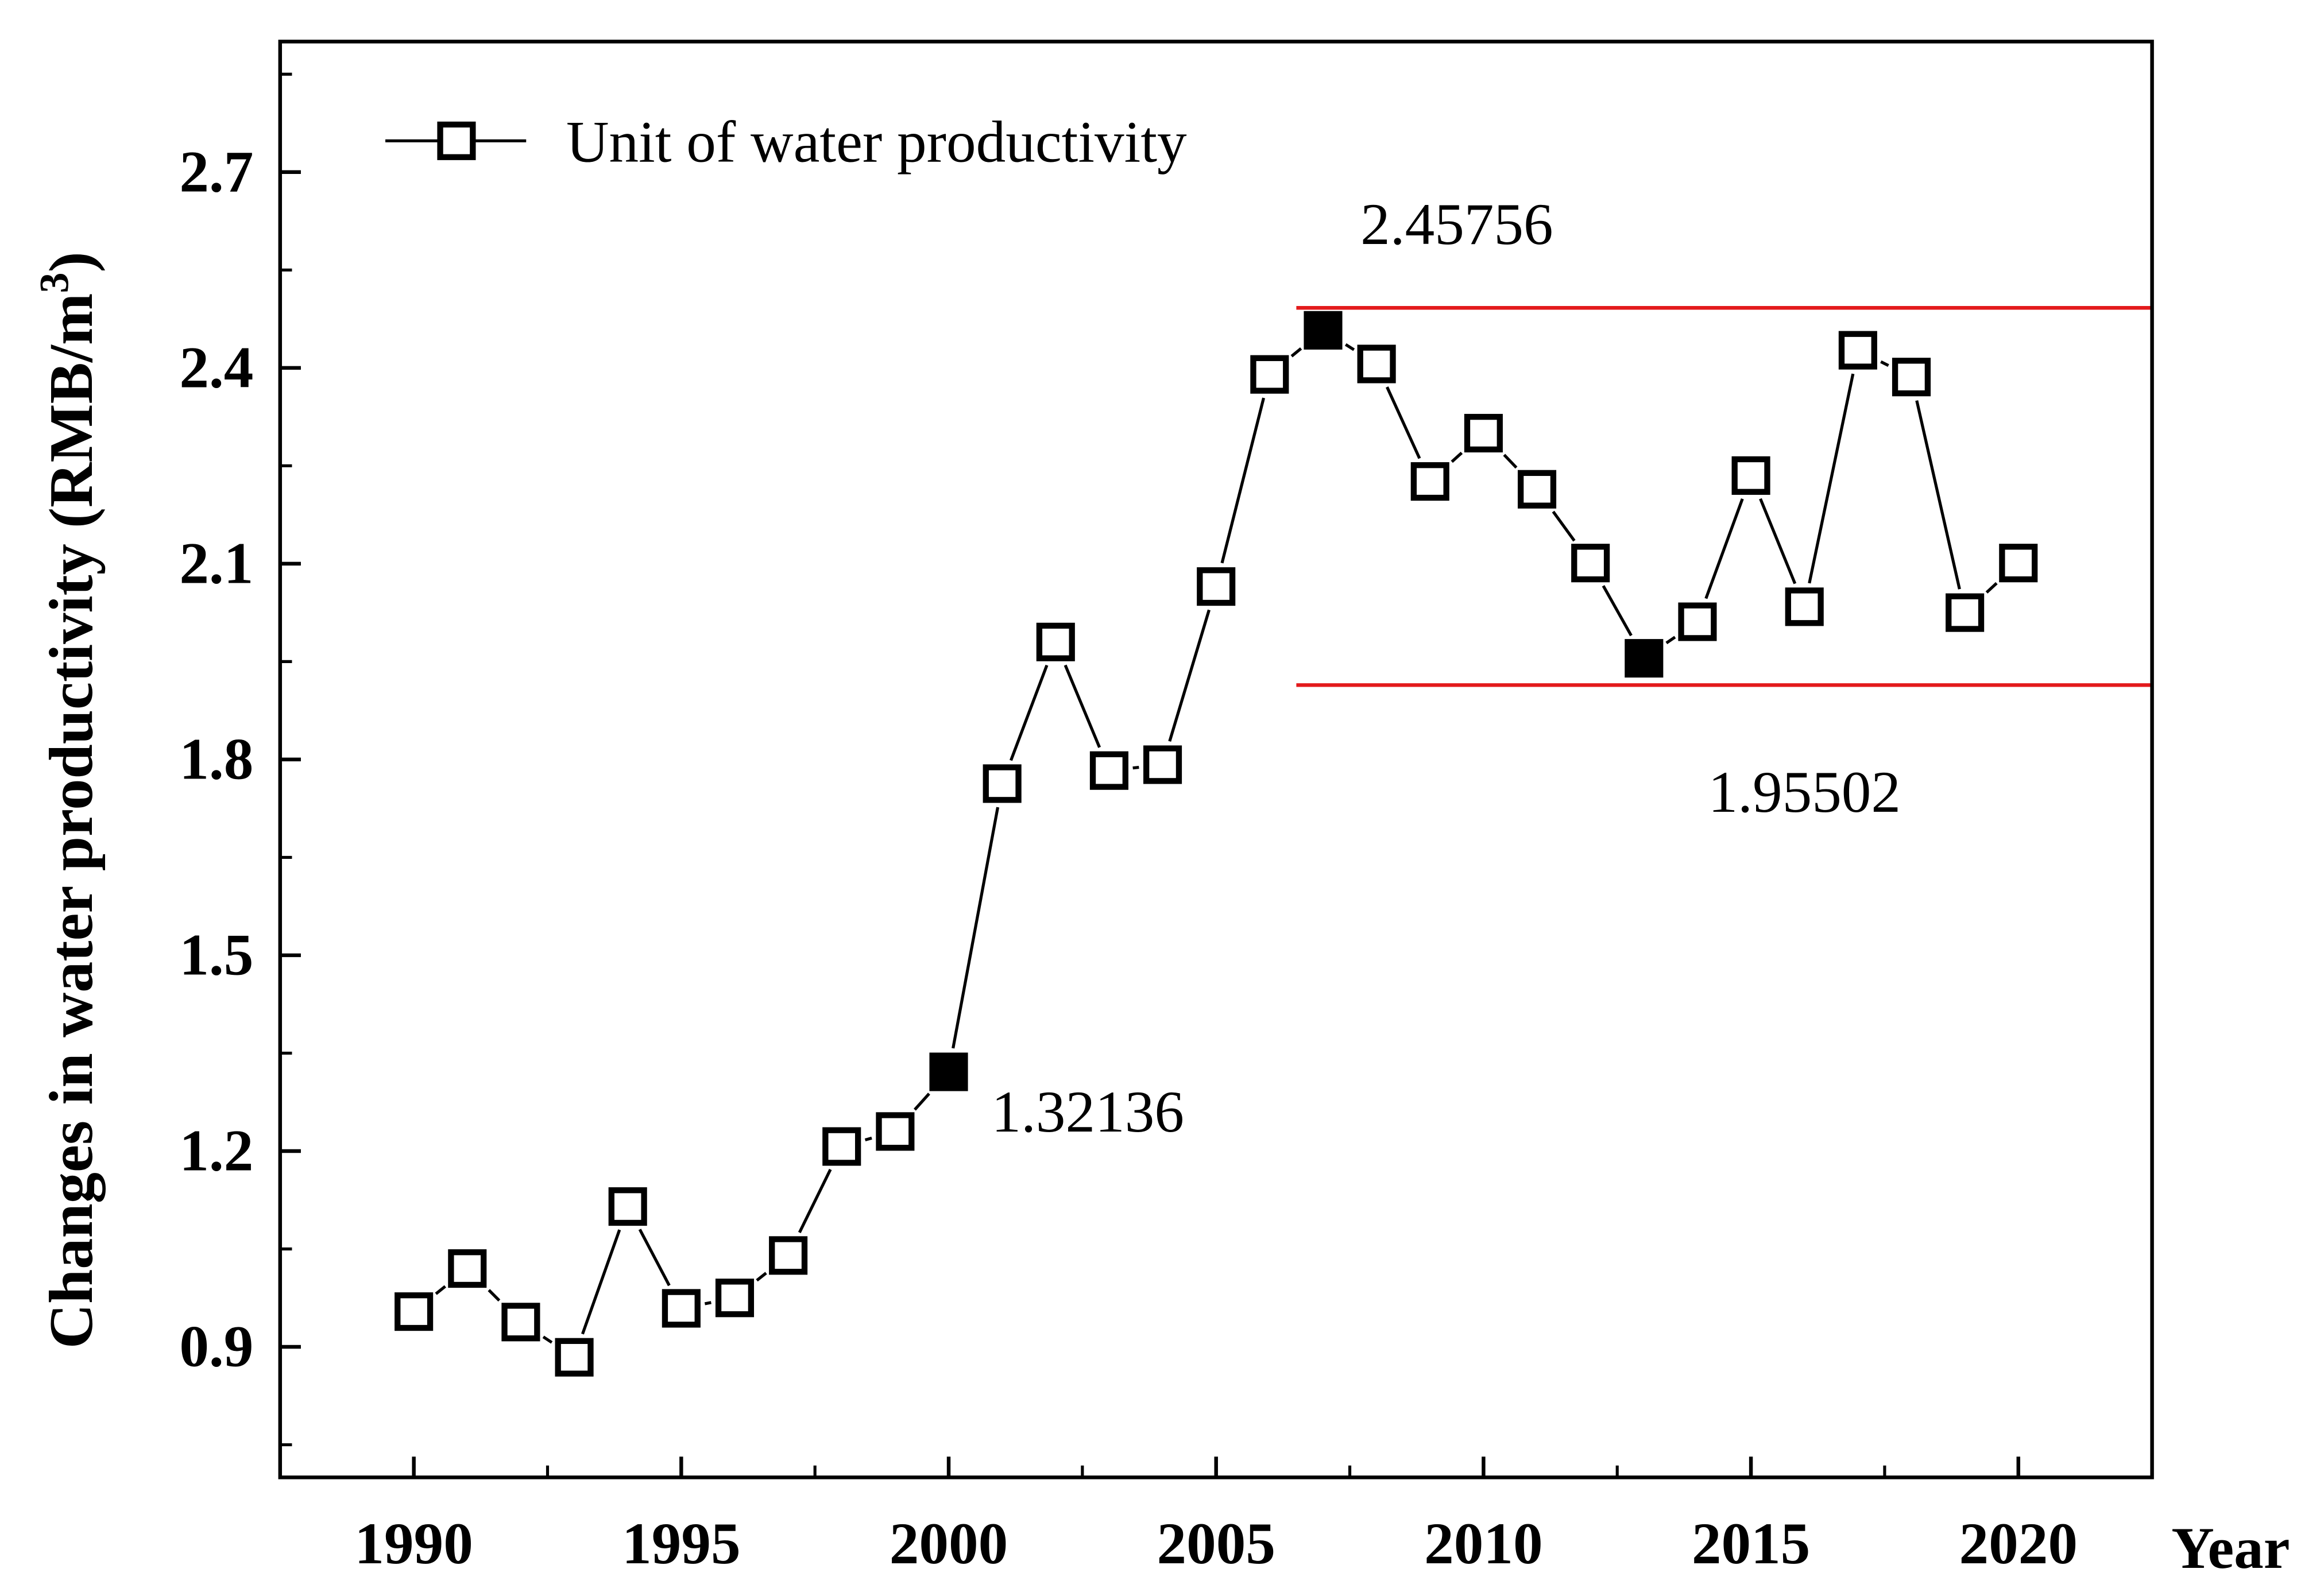  I want to click on y-tick-label: 1.8, so click(216, 759).